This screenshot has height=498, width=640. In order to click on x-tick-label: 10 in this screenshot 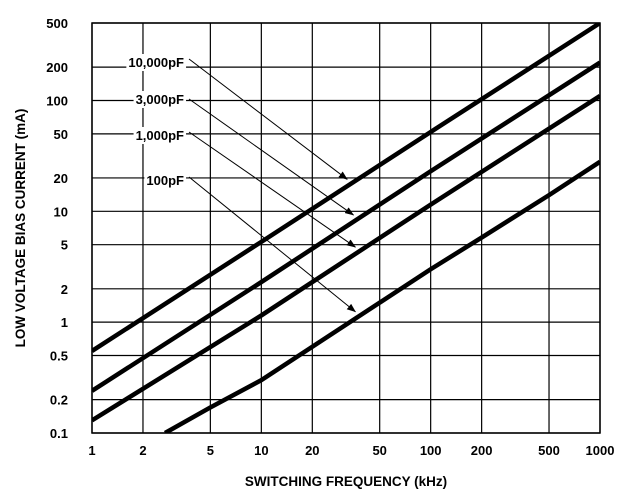, I will do `click(261, 450)`.